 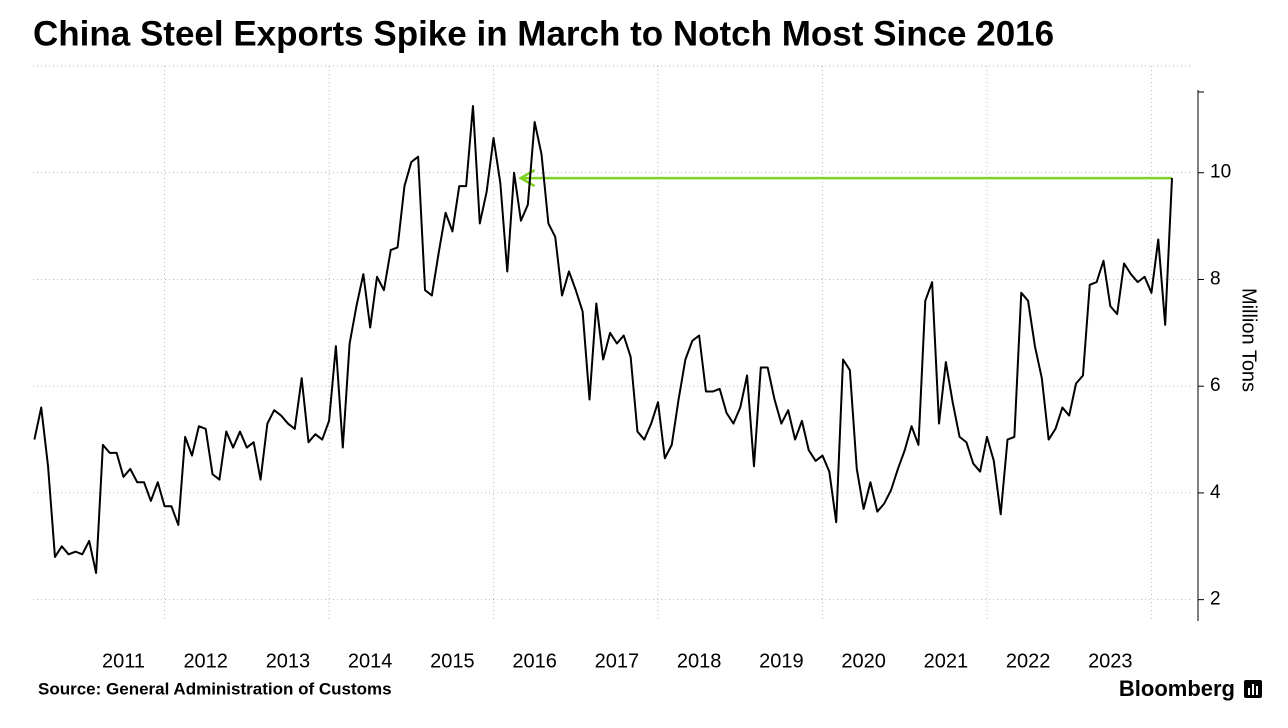 What do you see at coordinates (1249, 340) in the screenshot?
I see `y-axis-label: Million Tons` at bounding box center [1249, 340].